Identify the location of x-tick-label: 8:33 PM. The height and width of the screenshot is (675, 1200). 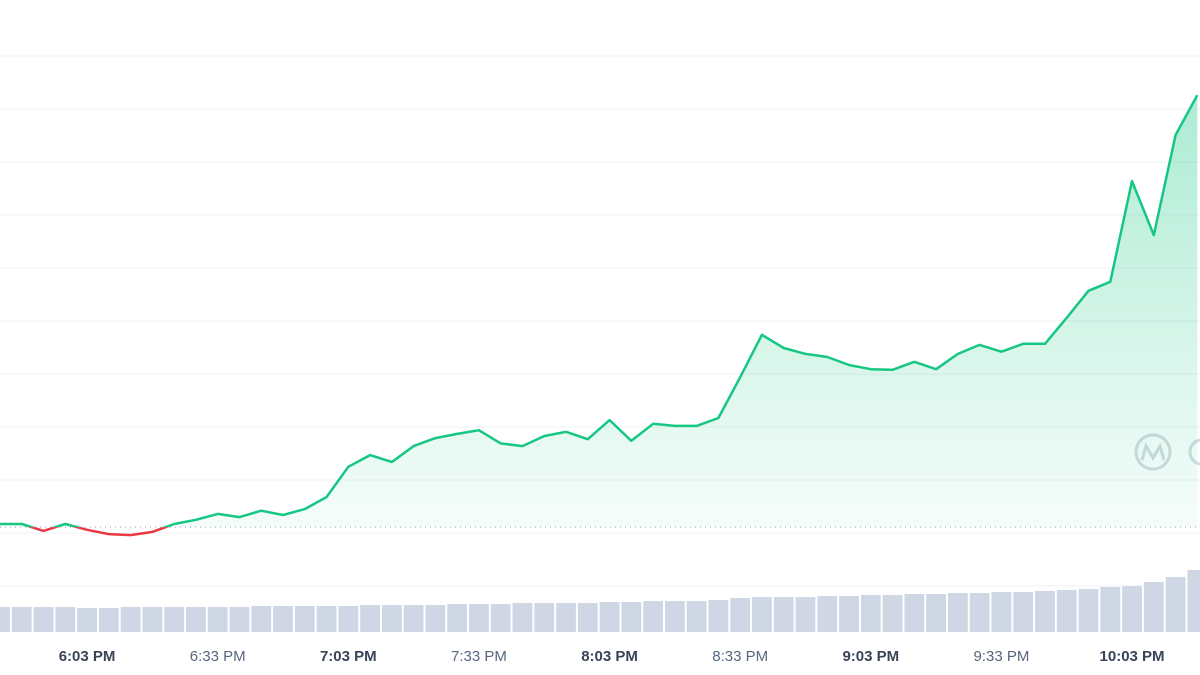
(740, 656).